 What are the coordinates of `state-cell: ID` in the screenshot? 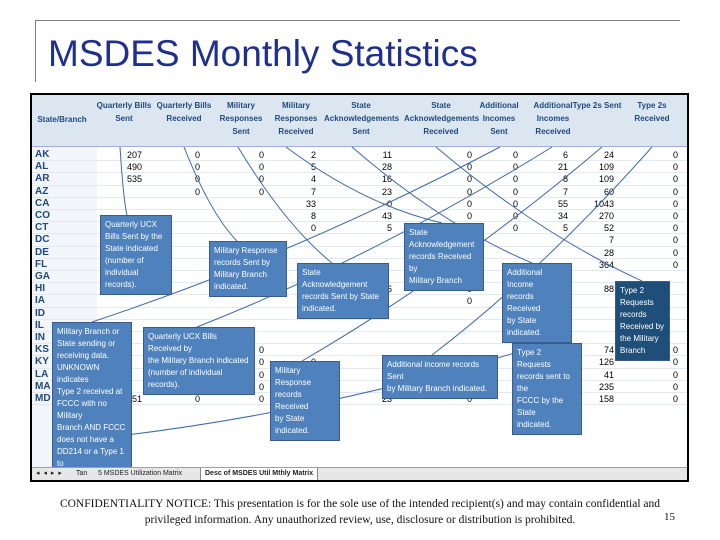 It's located at (40, 313).